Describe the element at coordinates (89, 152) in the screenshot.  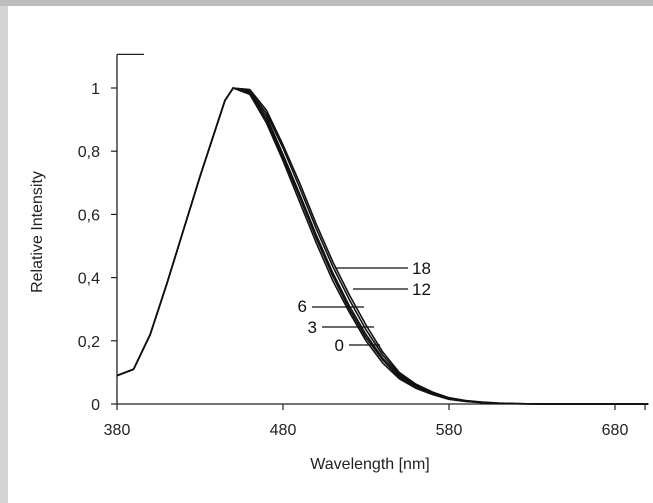
I see `y-tick-label: 0,8` at that location.